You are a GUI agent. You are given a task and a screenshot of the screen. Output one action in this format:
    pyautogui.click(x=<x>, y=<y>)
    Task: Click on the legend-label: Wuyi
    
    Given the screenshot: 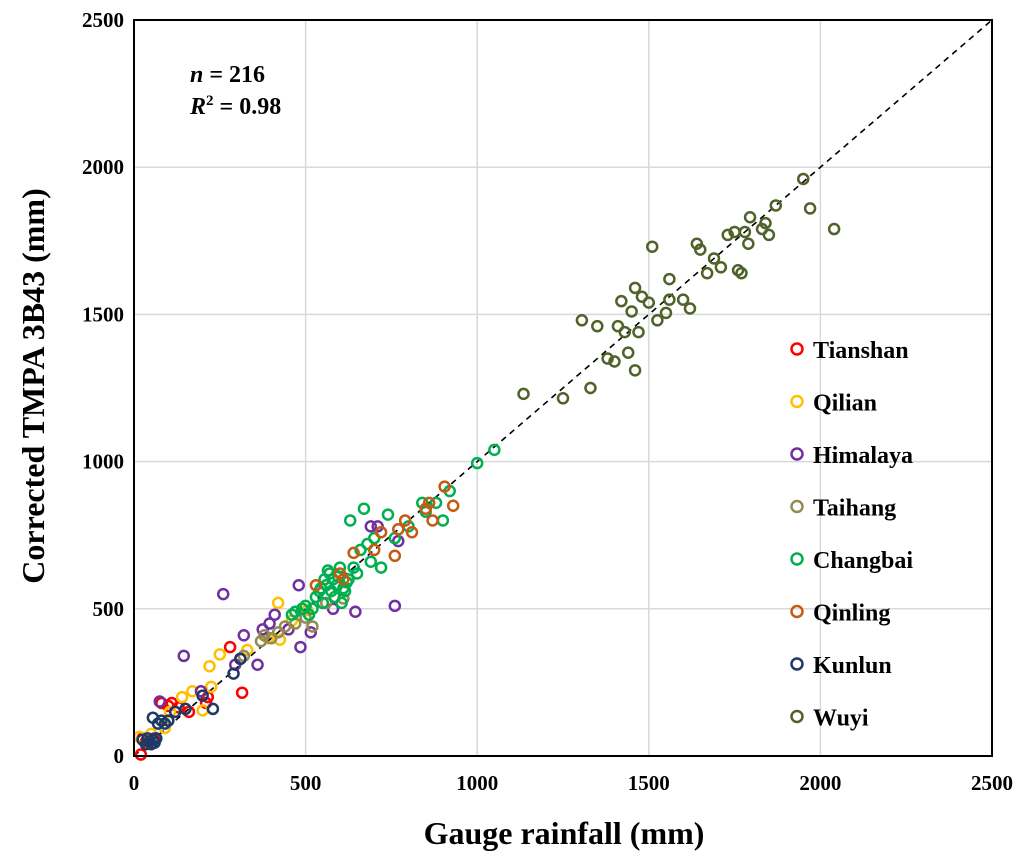 What is the action you would take?
    pyautogui.click(x=841, y=719)
    